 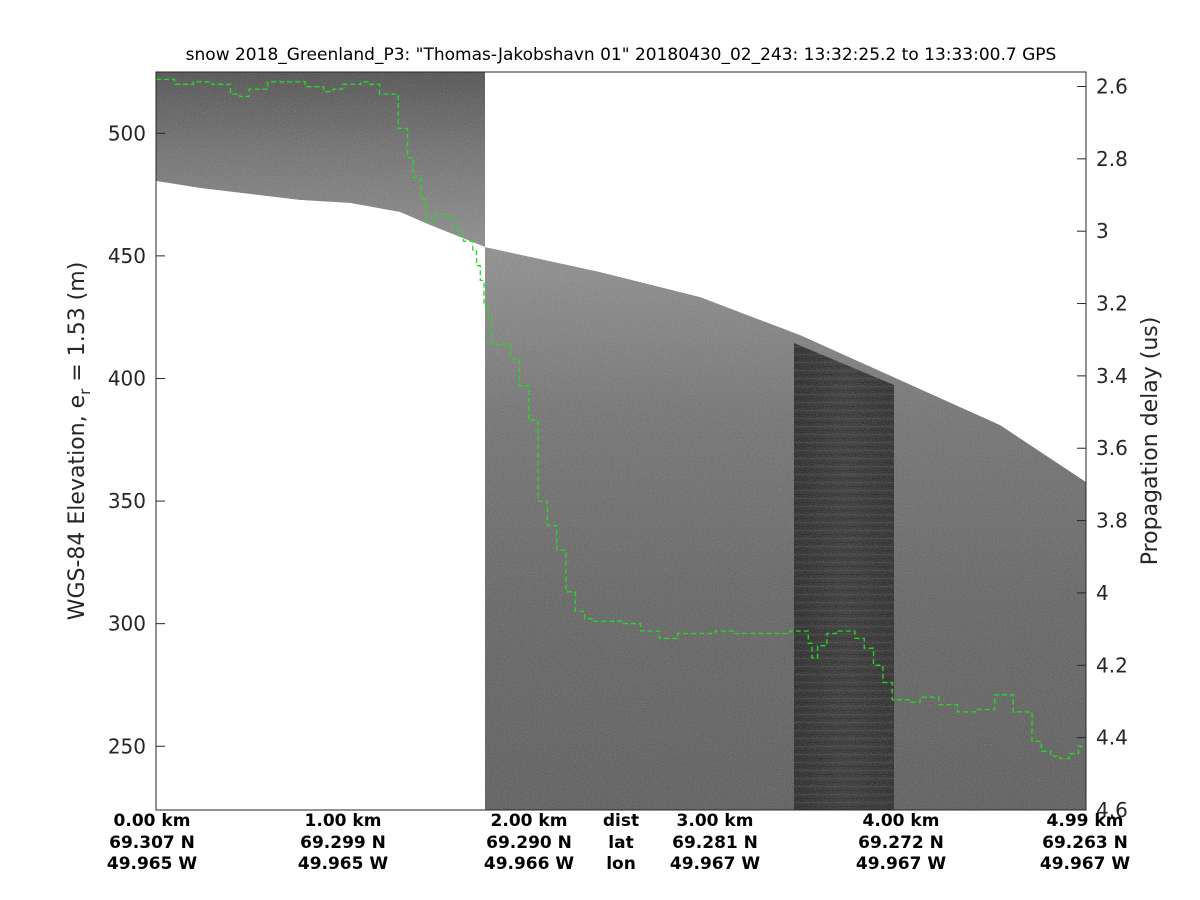 I want to click on bottom-lat-label: 69.290 N, so click(x=529, y=843).